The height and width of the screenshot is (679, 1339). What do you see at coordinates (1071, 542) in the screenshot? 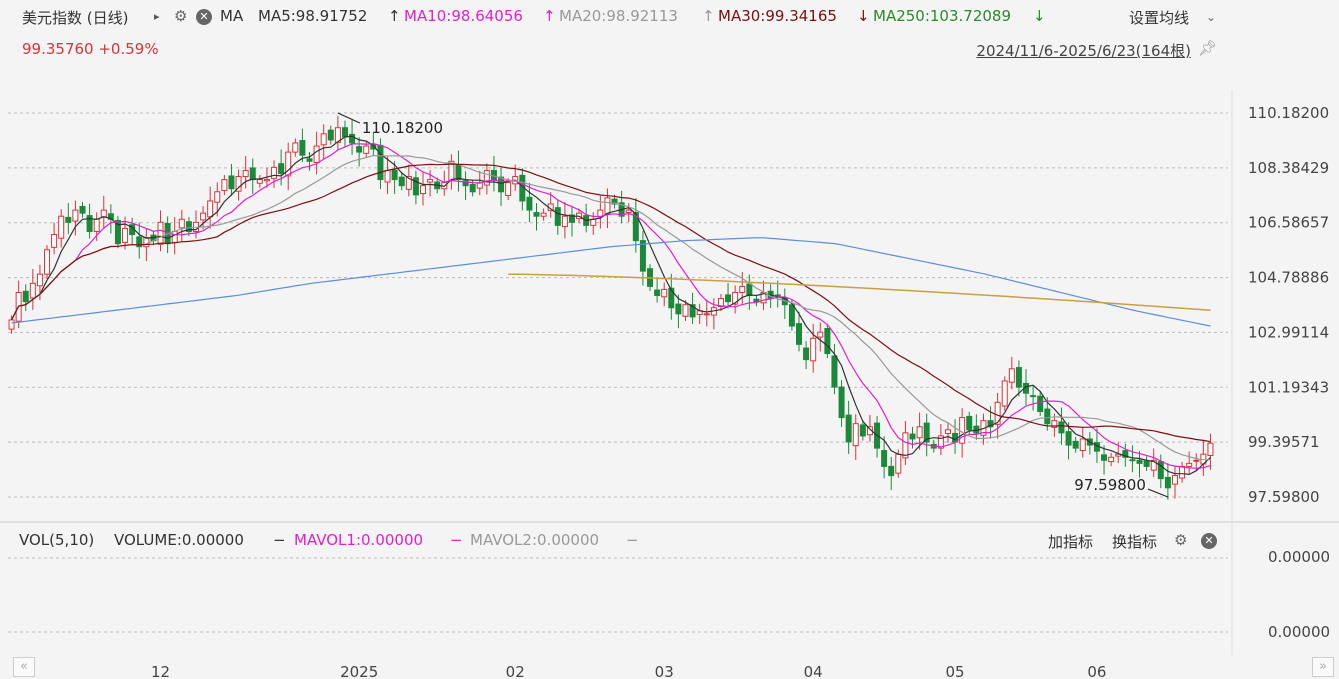
I see `add-indicator-button: 加指标` at bounding box center [1071, 542].